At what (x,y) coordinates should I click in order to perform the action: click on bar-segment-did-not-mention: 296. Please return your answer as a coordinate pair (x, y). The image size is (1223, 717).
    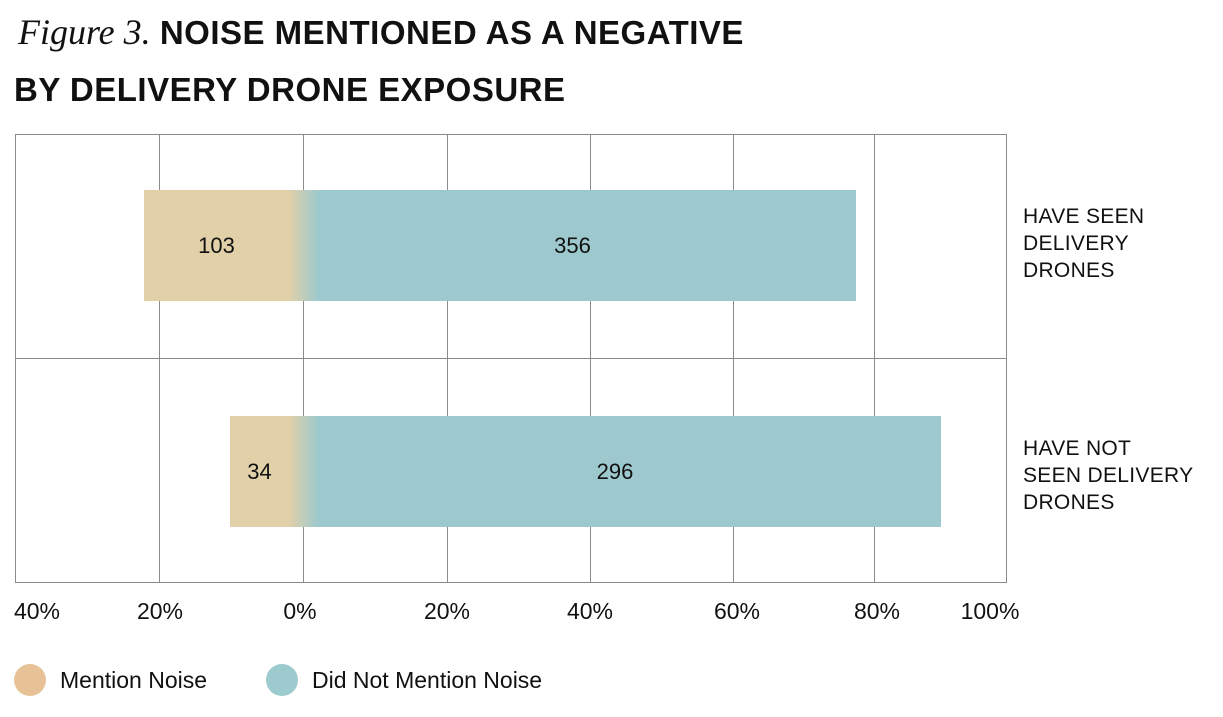
    Looking at the image, I should click on (630, 471).